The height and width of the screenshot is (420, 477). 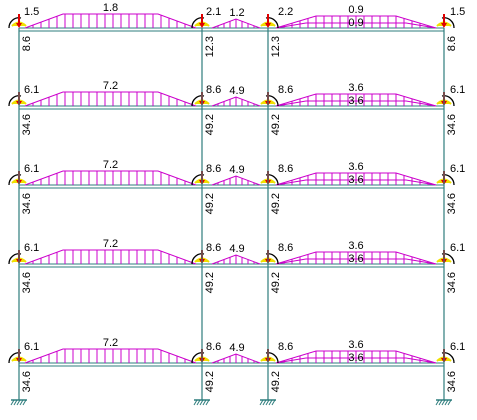 What do you see at coordinates (236, 364) in the screenshot?
I see `floor-5: 7.2 4.9 3.63.6 6.1 8.6 8.6 6.1 34.6 49.2 49.2 34.6` at bounding box center [236, 364].